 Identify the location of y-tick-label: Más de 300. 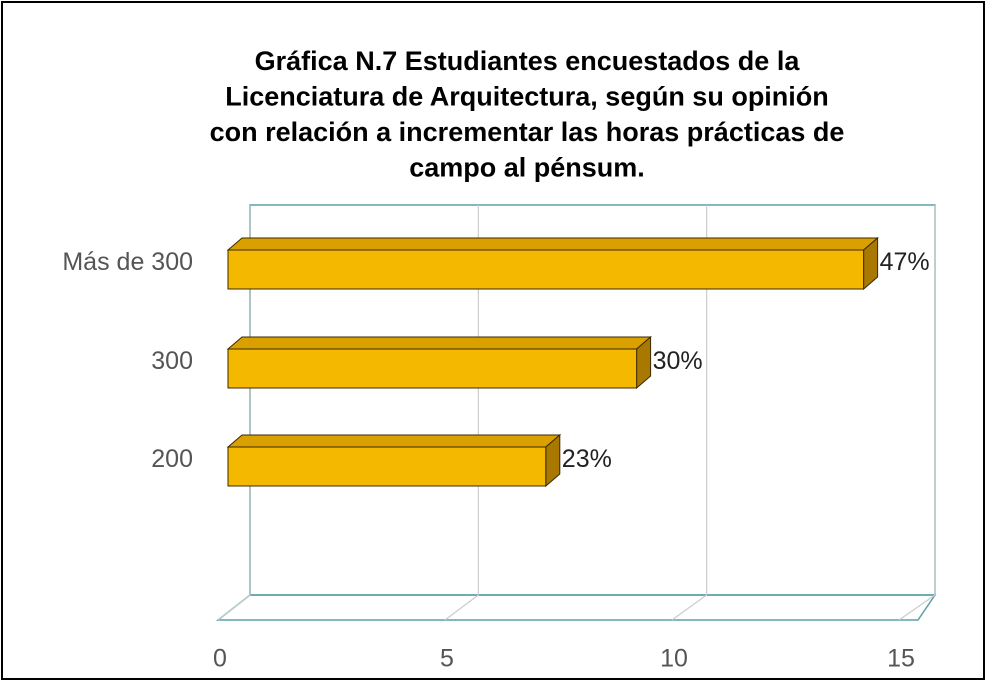
(127, 262).